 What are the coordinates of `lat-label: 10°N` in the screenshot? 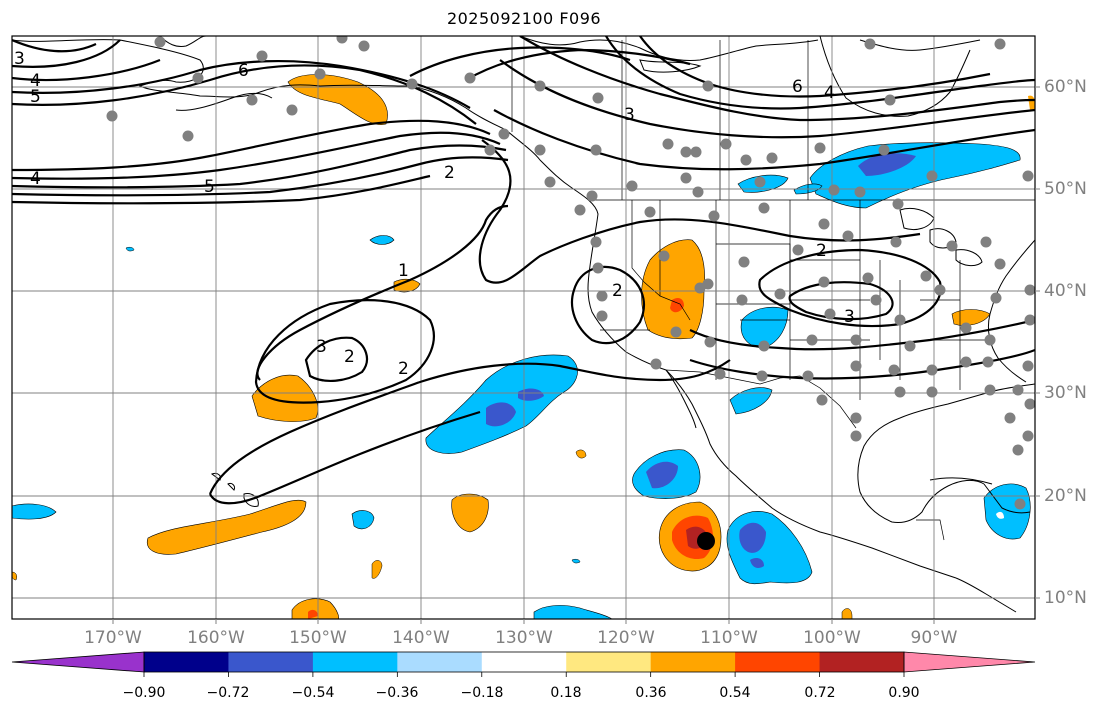 It's located at (1065, 598).